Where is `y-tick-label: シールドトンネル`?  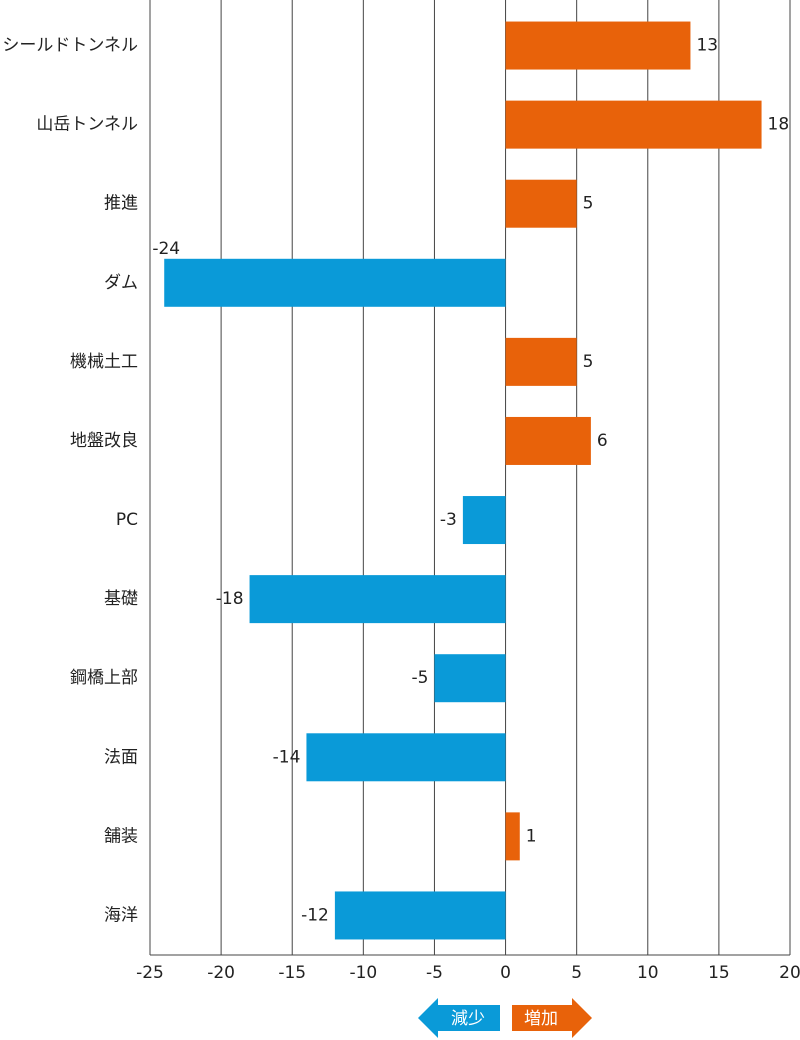
y-tick-label: シールドトンネル is located at coordinates (70, 46).